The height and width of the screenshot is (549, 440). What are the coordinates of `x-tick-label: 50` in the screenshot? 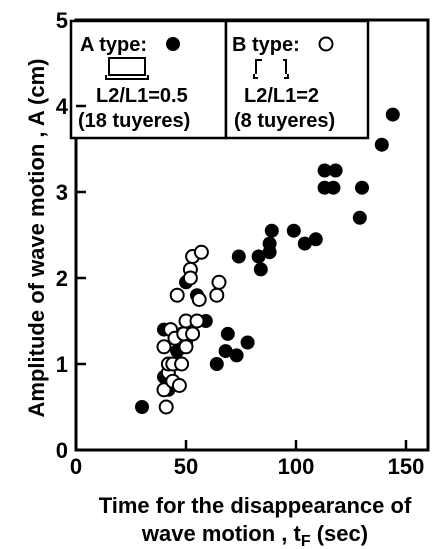 It's located at (186, 466).